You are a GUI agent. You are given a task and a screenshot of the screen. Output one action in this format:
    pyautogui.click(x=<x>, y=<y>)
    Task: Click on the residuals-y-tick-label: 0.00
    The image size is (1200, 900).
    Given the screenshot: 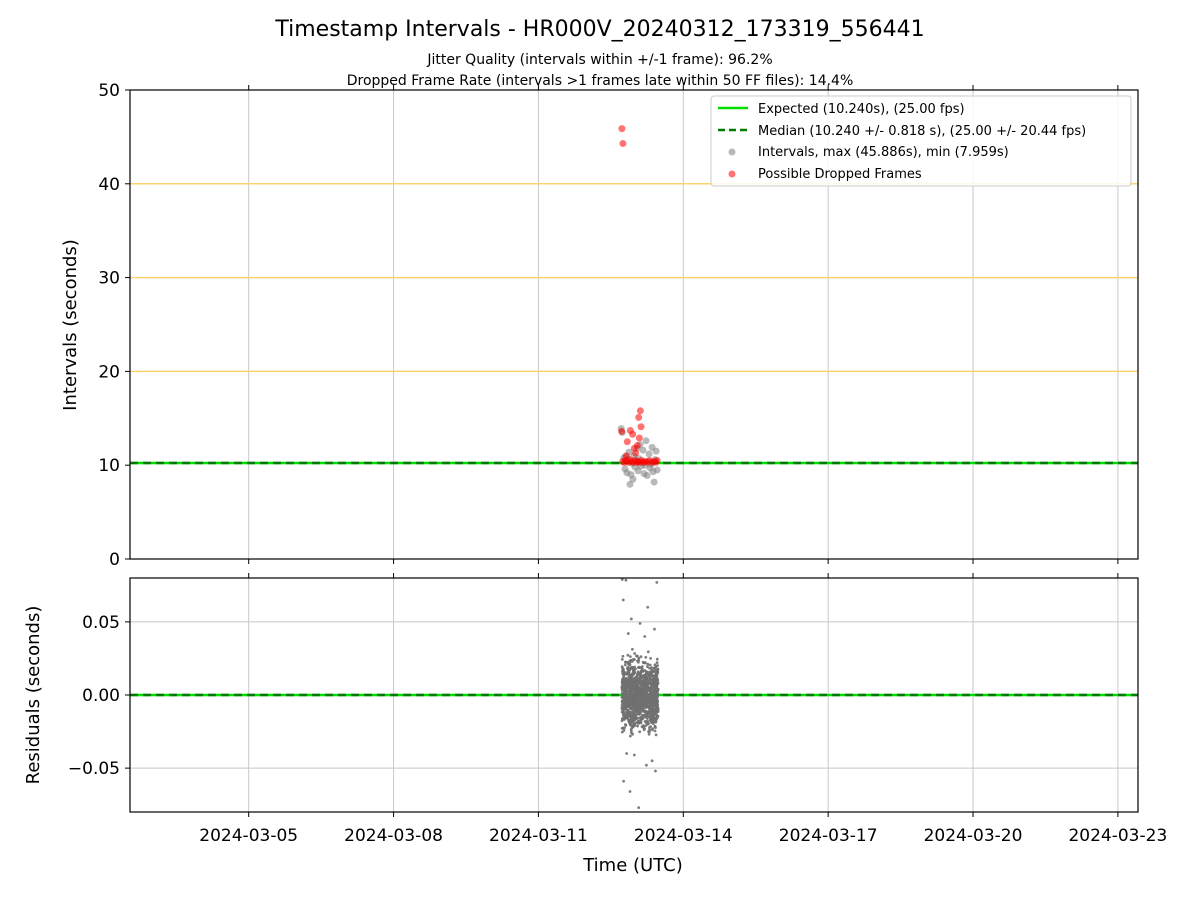 What is the action you would take?
    pyautogui.click(x=101, y=696)
    